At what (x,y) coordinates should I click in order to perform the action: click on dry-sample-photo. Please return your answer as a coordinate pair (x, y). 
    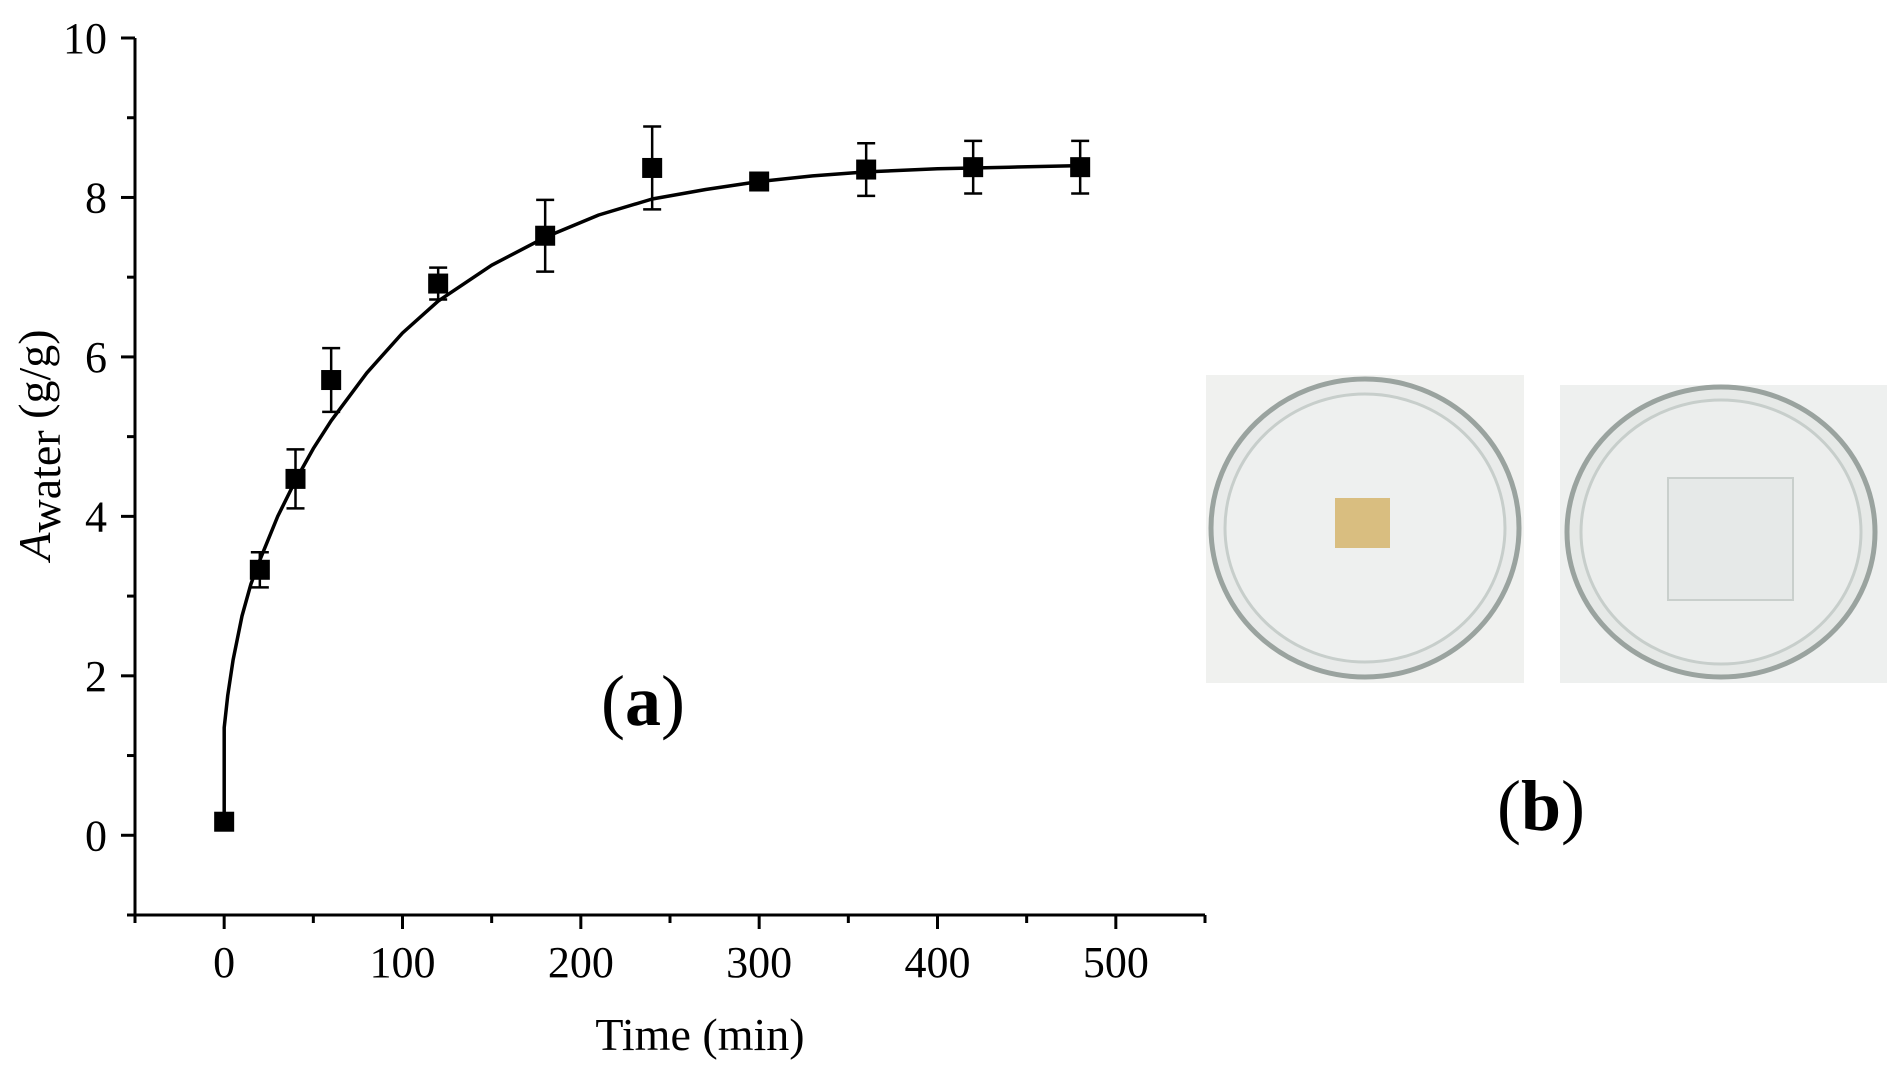
    Looking at the image, I should click on (1365, 529).